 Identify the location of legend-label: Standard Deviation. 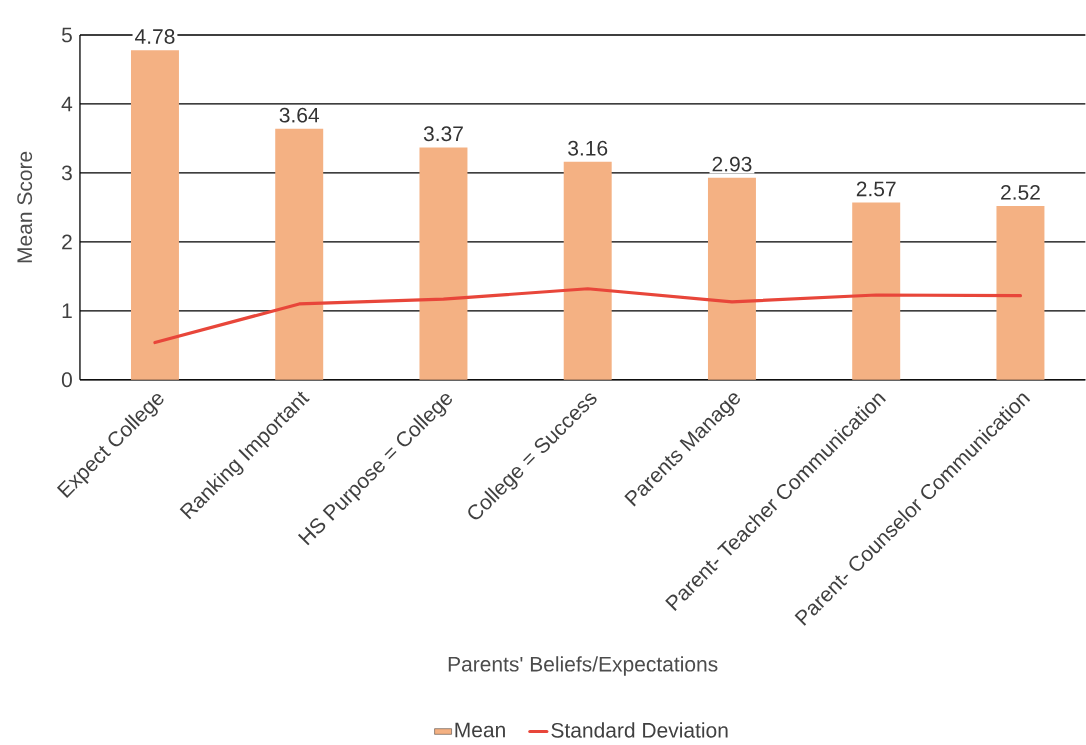
(639, 730).